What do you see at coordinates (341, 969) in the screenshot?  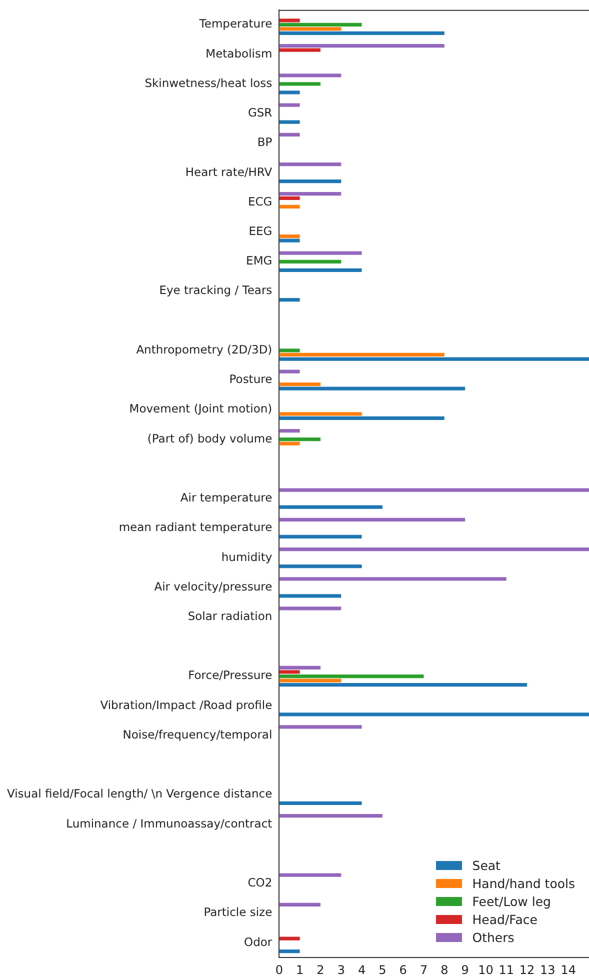 I see `x-tick-label: 3` at bounding box center [341, 969].